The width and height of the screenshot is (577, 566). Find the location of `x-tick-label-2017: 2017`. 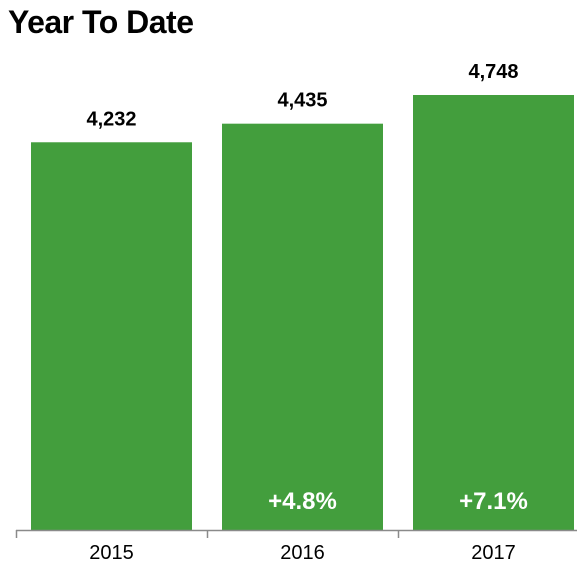

x-tick-label-2017: 2017 is located at coordinates (493, 553).